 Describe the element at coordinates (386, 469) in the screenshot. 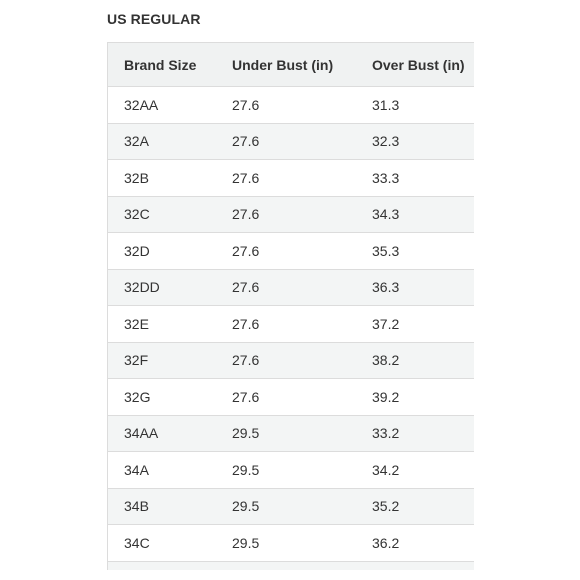

I see `cell-over-bust: 34.2` at that location.